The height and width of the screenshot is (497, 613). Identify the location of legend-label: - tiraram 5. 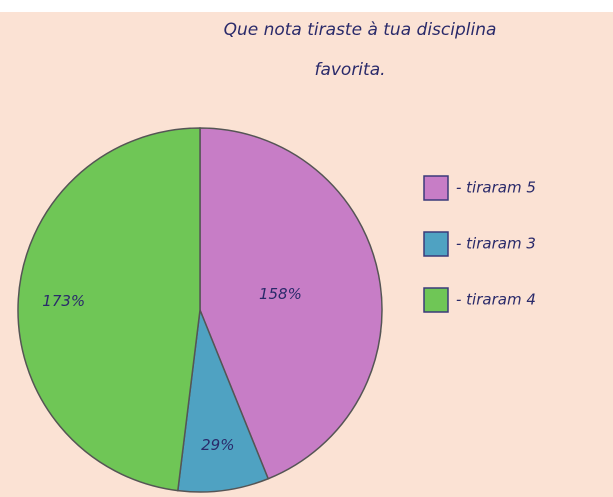
(496, 188).